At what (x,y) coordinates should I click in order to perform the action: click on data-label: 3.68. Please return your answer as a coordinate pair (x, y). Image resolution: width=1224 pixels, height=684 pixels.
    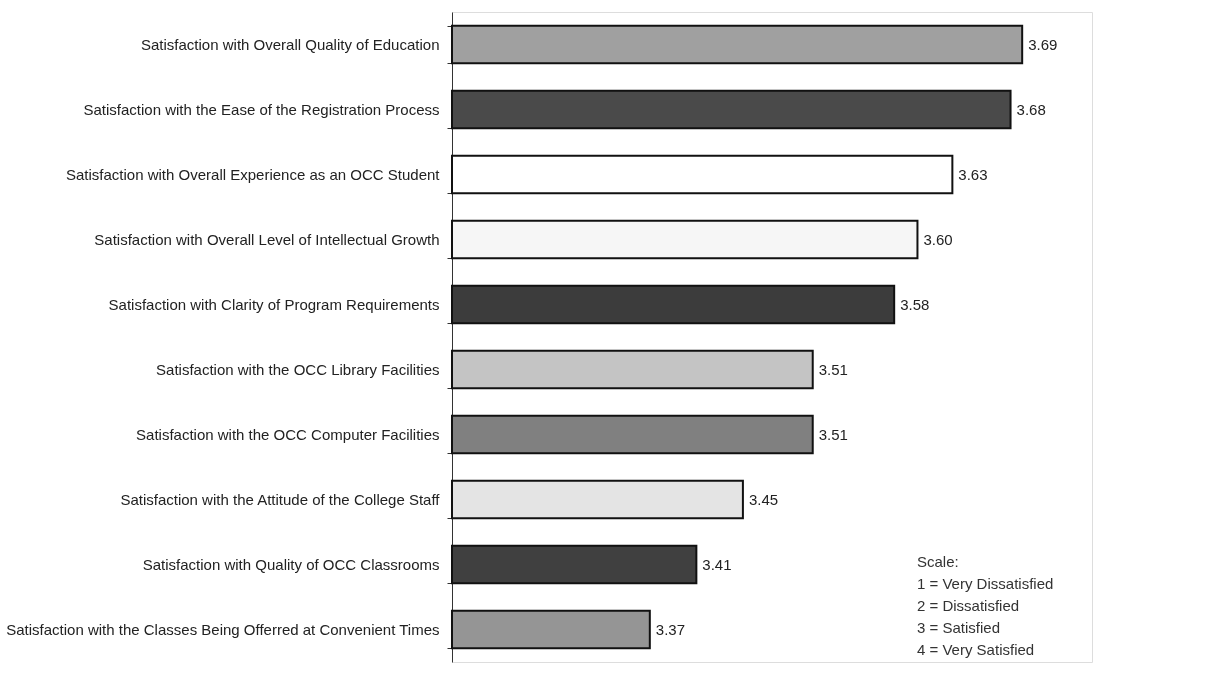
    Looking at the image, I should click on (1031, 109).